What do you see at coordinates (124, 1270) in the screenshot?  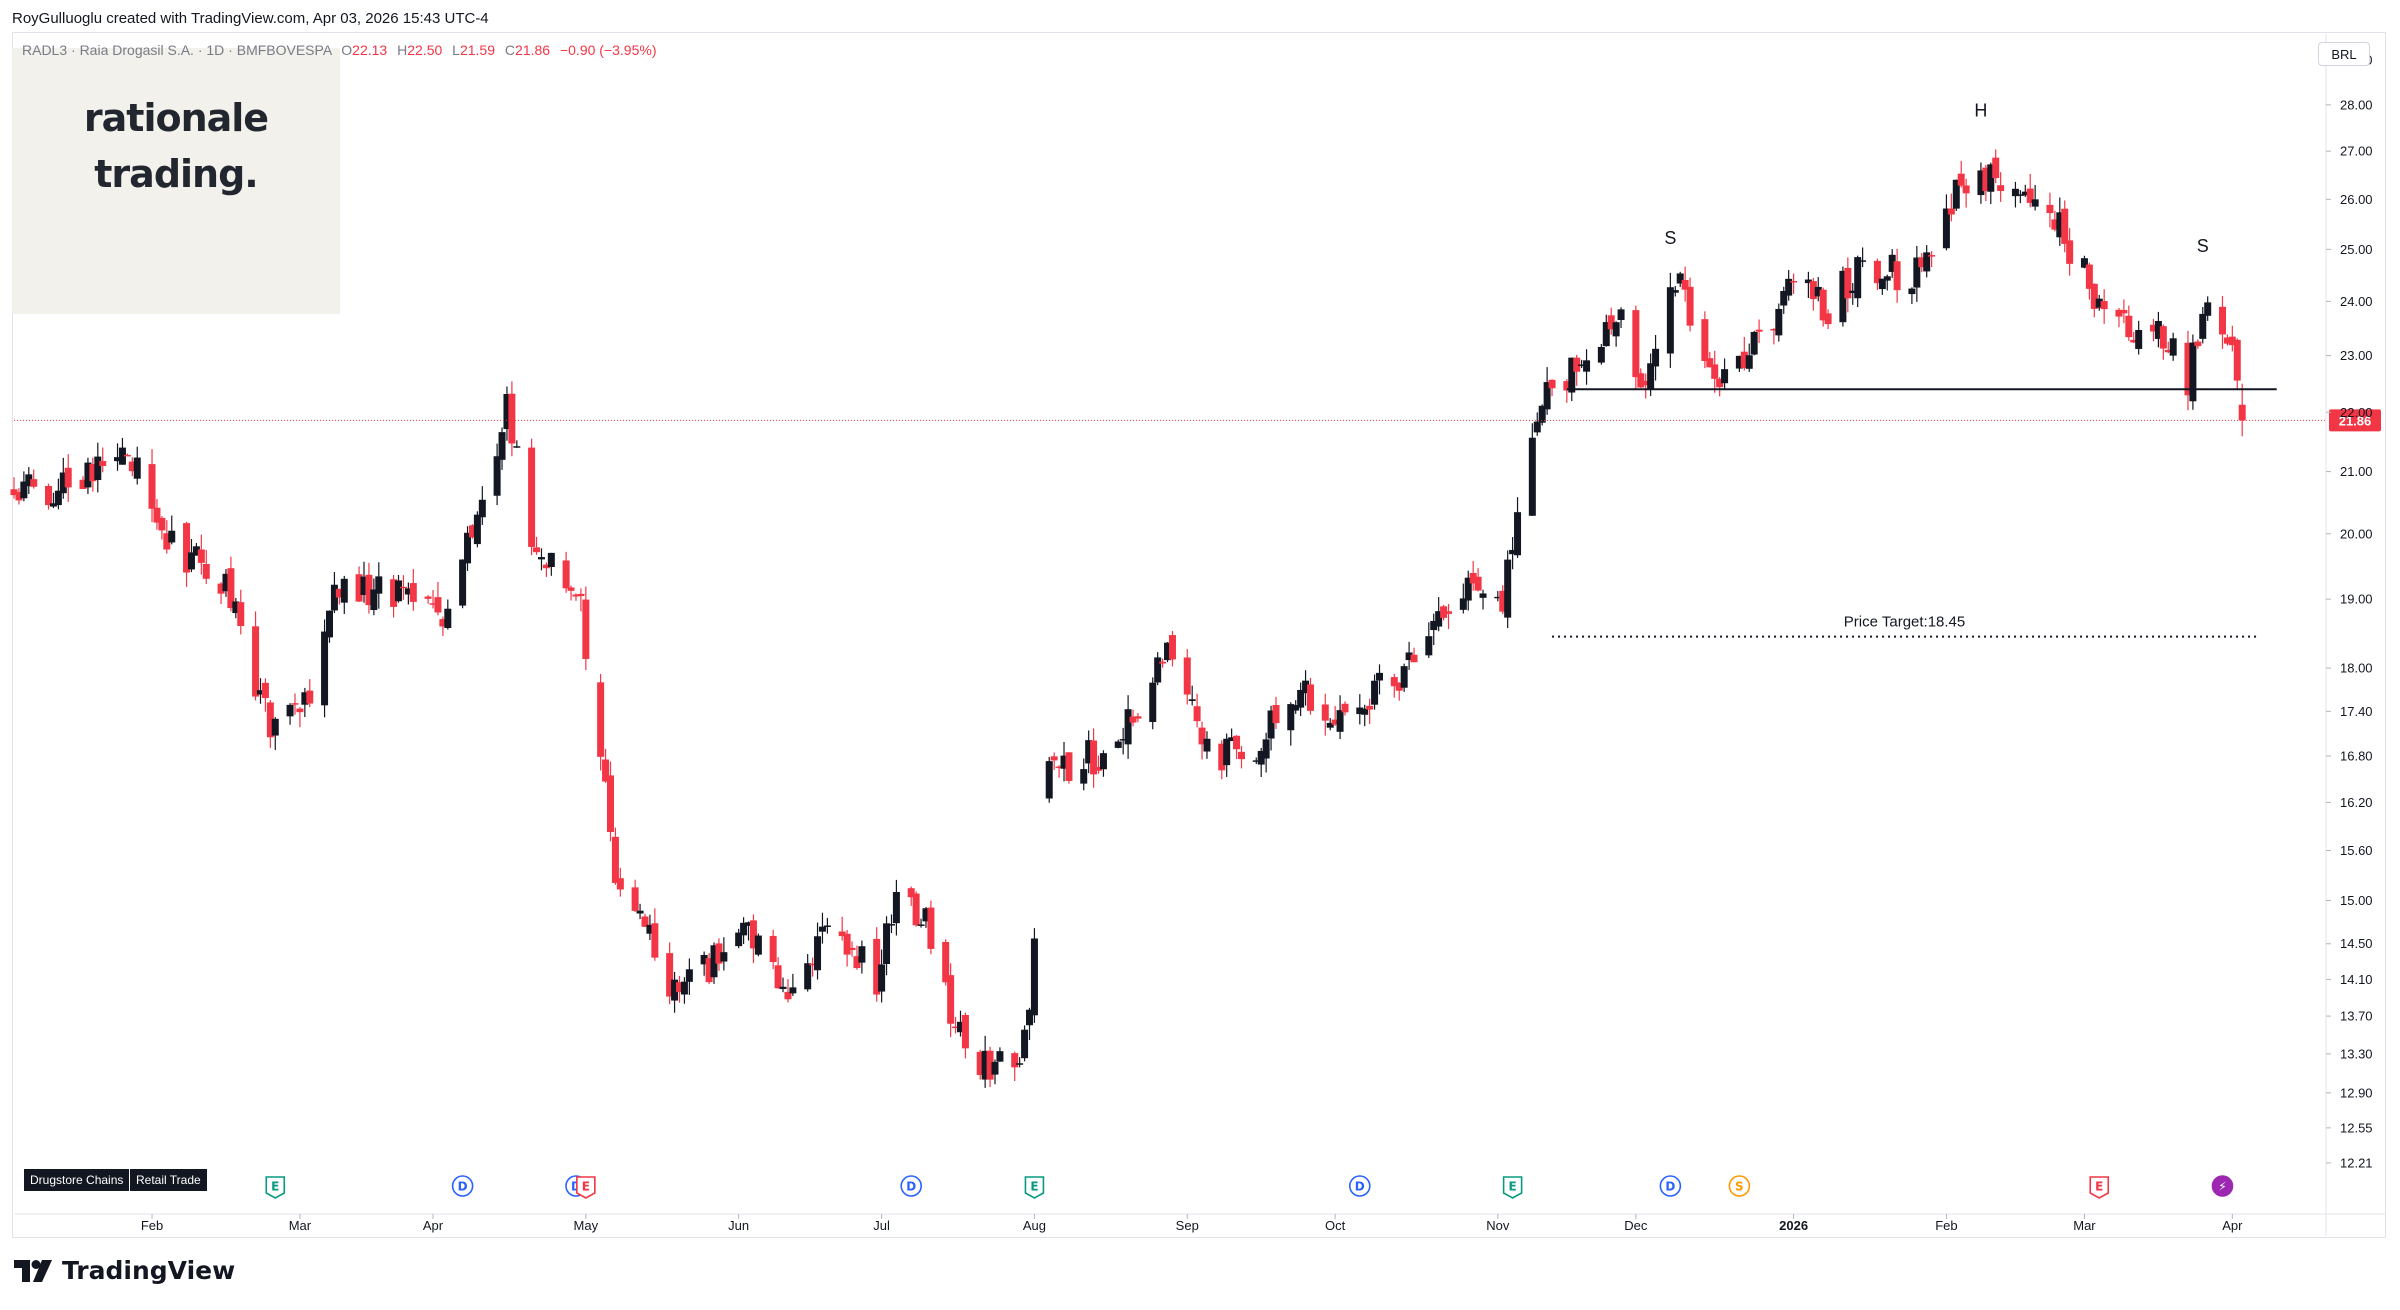 I see `tradingview-brand: TradingView` at bounding box center [124, 1270].